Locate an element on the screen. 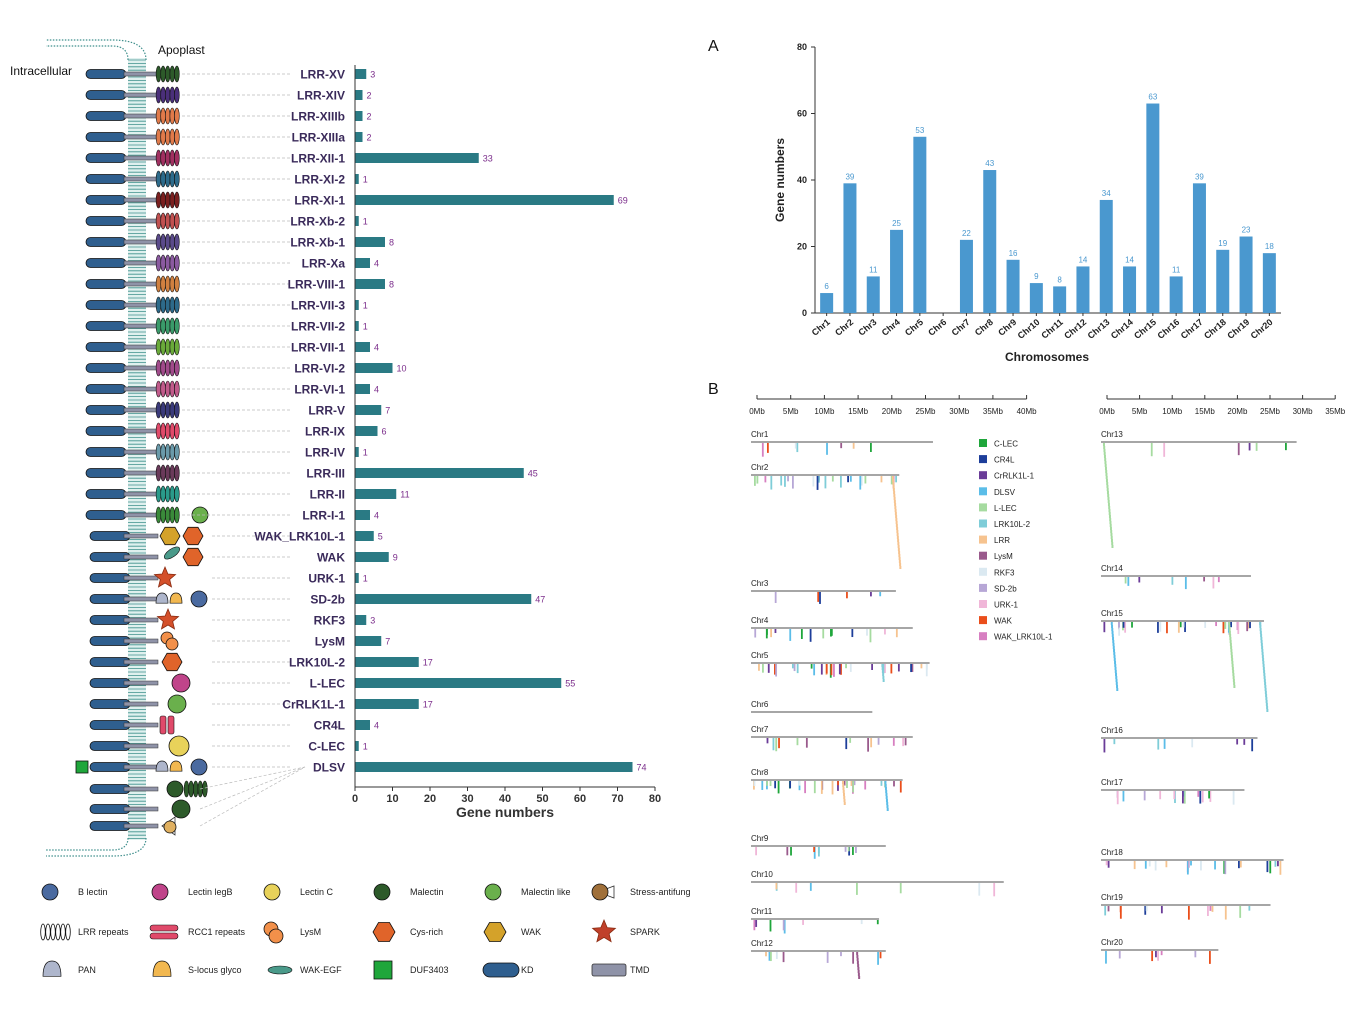 This screenshot has height=1021, width=1362. legend-label: SPARK is located at coordinates (645, 932).